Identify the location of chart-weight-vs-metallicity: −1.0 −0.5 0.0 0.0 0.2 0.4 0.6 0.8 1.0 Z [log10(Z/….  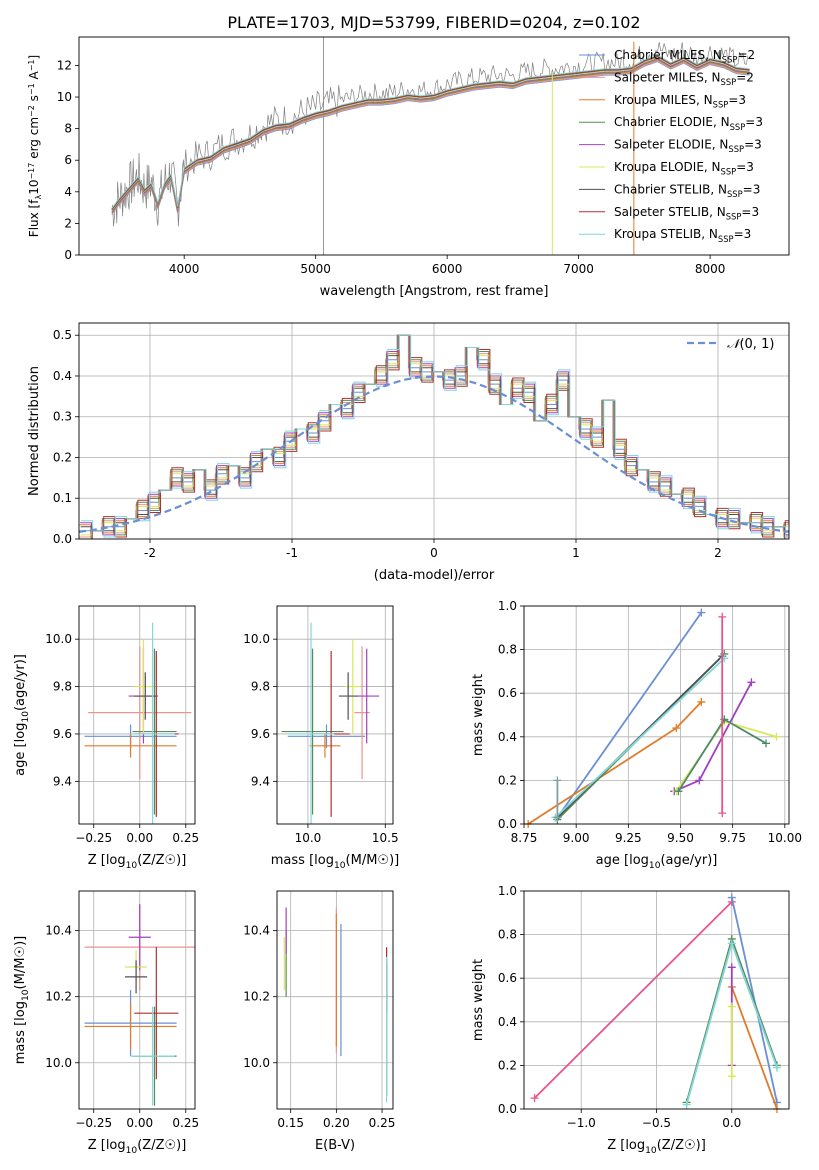
(630, 1020).